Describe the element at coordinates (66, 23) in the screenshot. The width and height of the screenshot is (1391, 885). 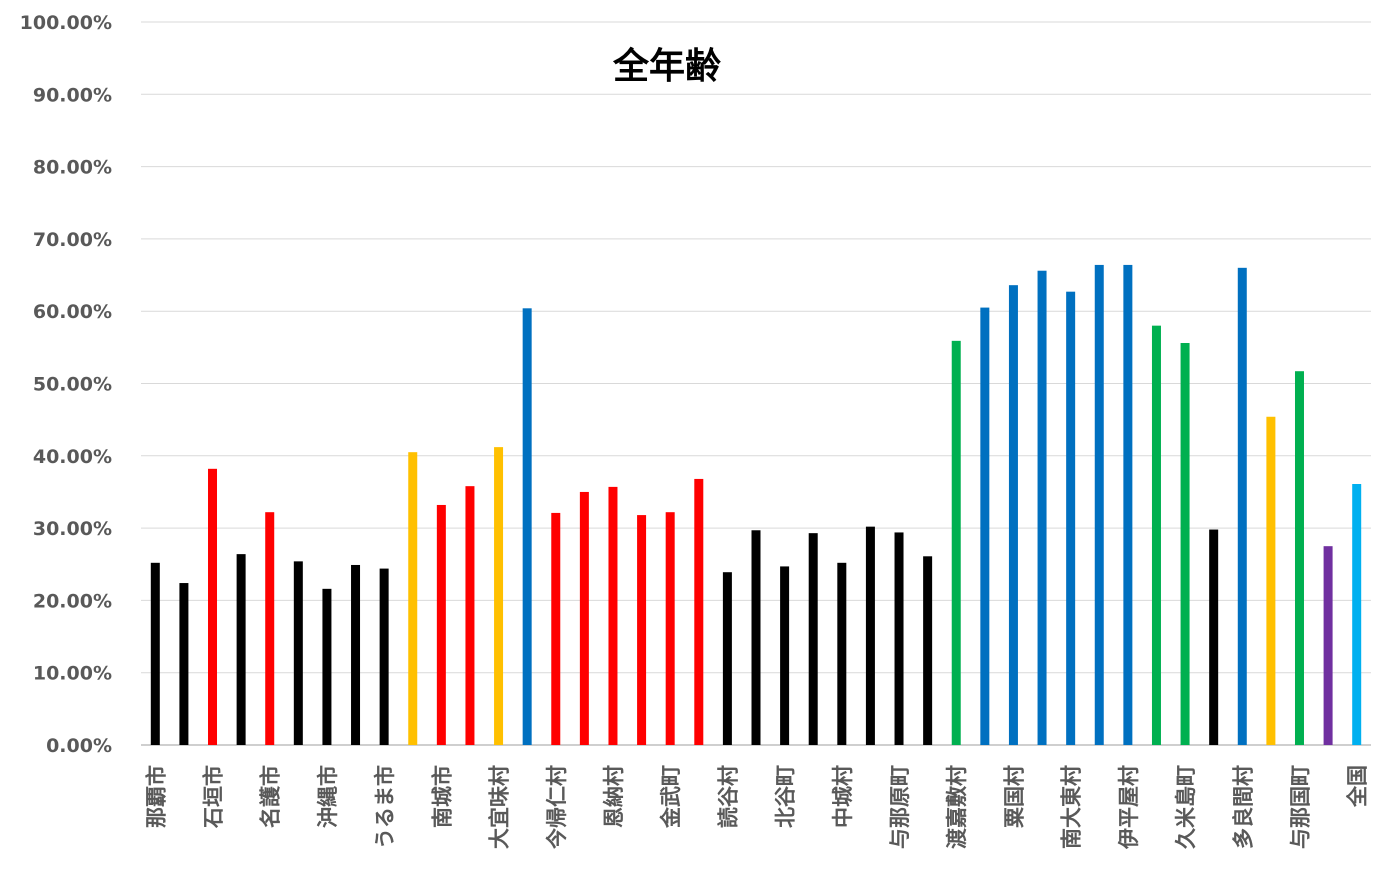
I see `y-tick-label: 100.00%` at that location.